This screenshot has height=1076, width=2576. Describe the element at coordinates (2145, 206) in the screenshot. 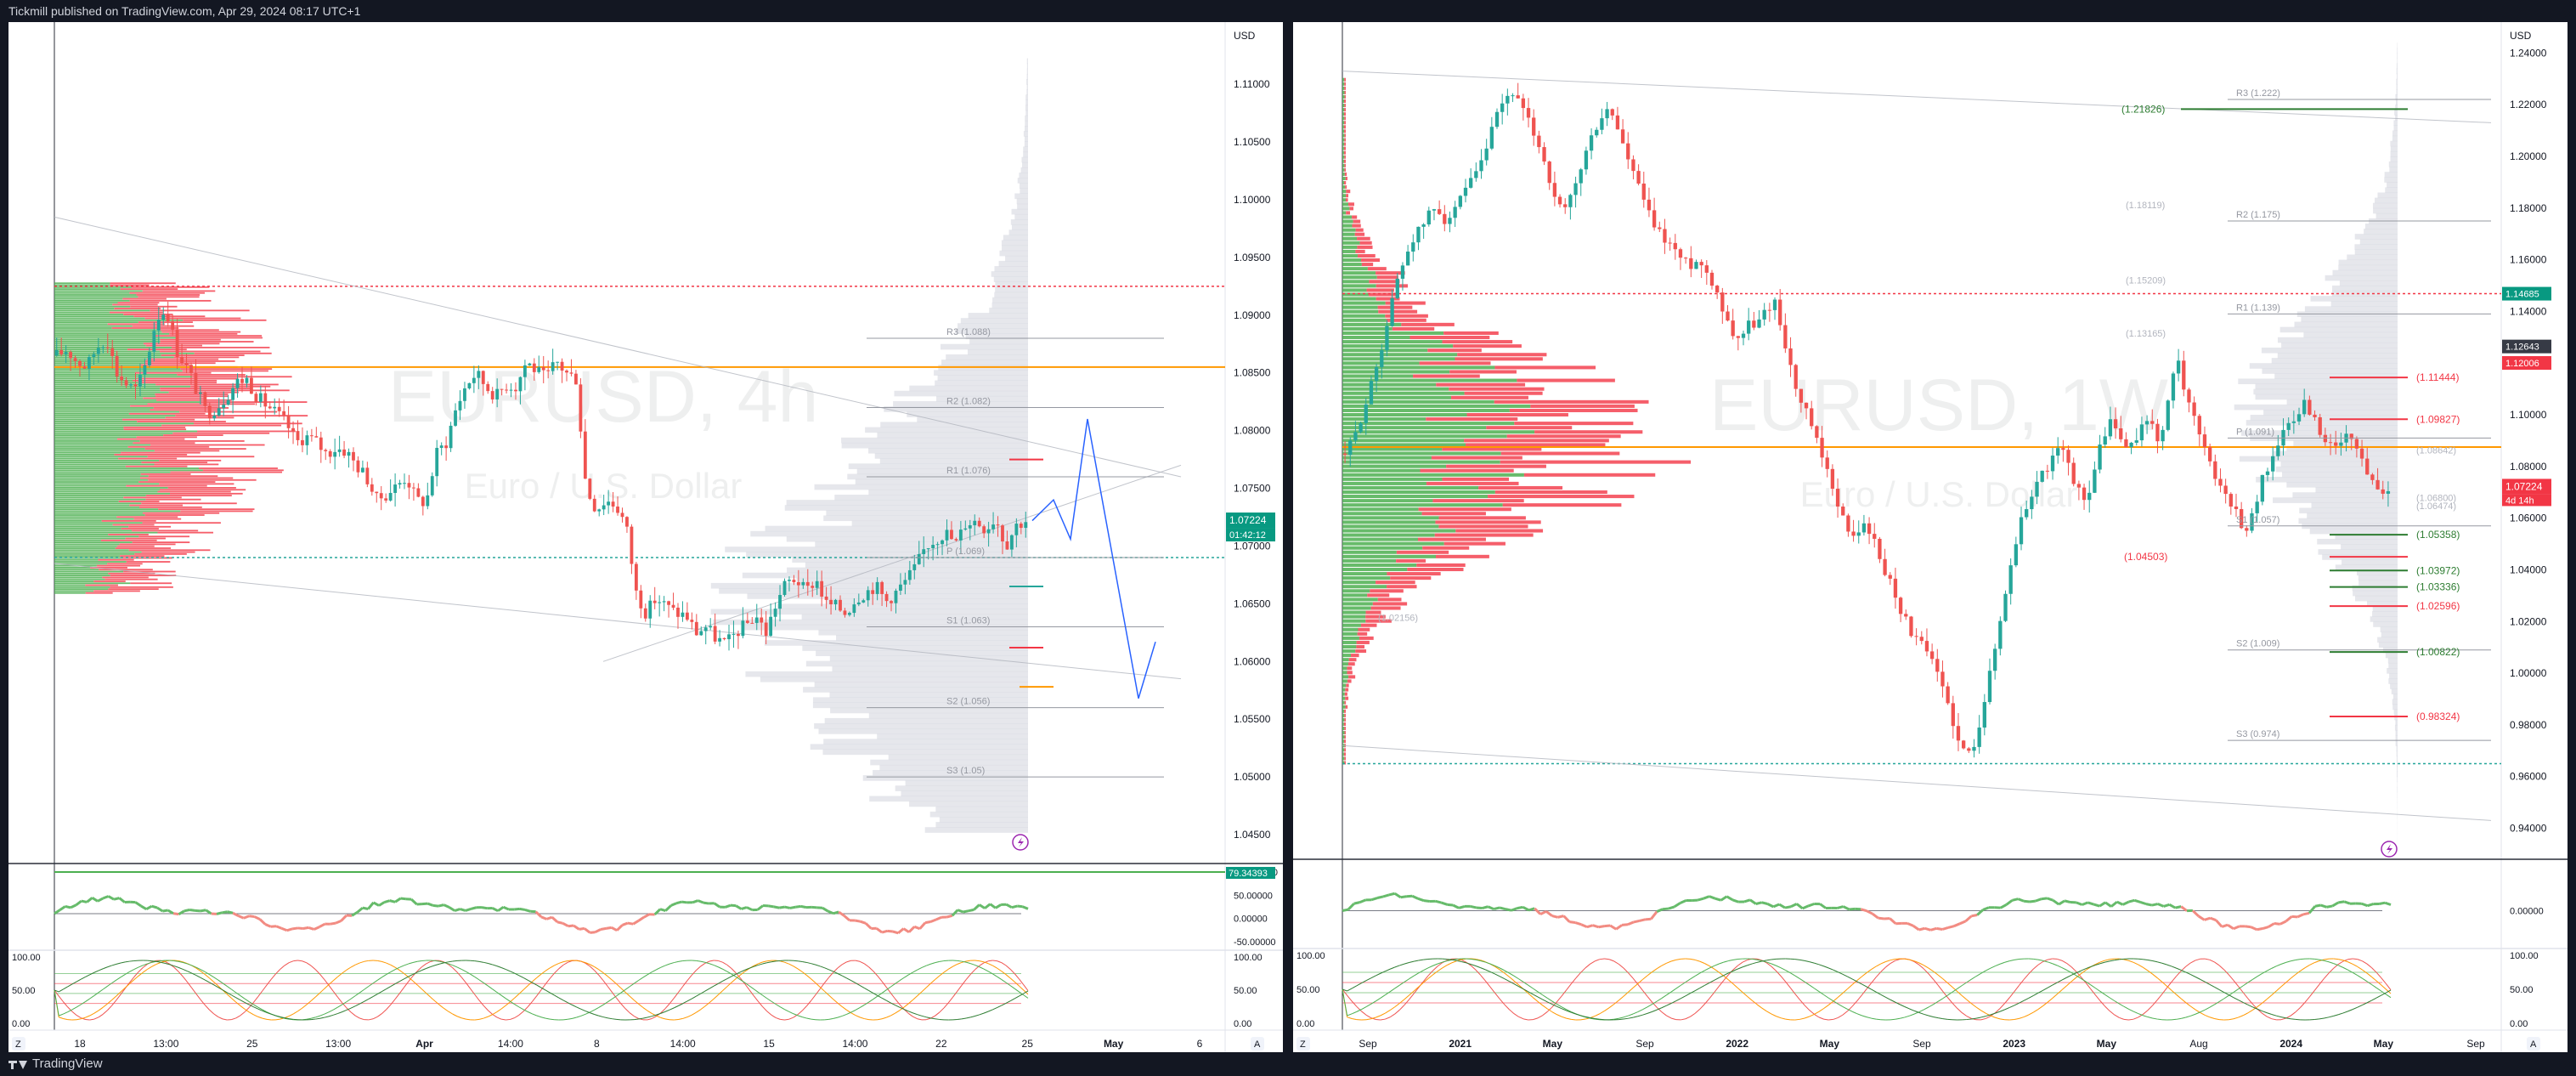

I see `faint-level-label: (1.18119)` at that location.